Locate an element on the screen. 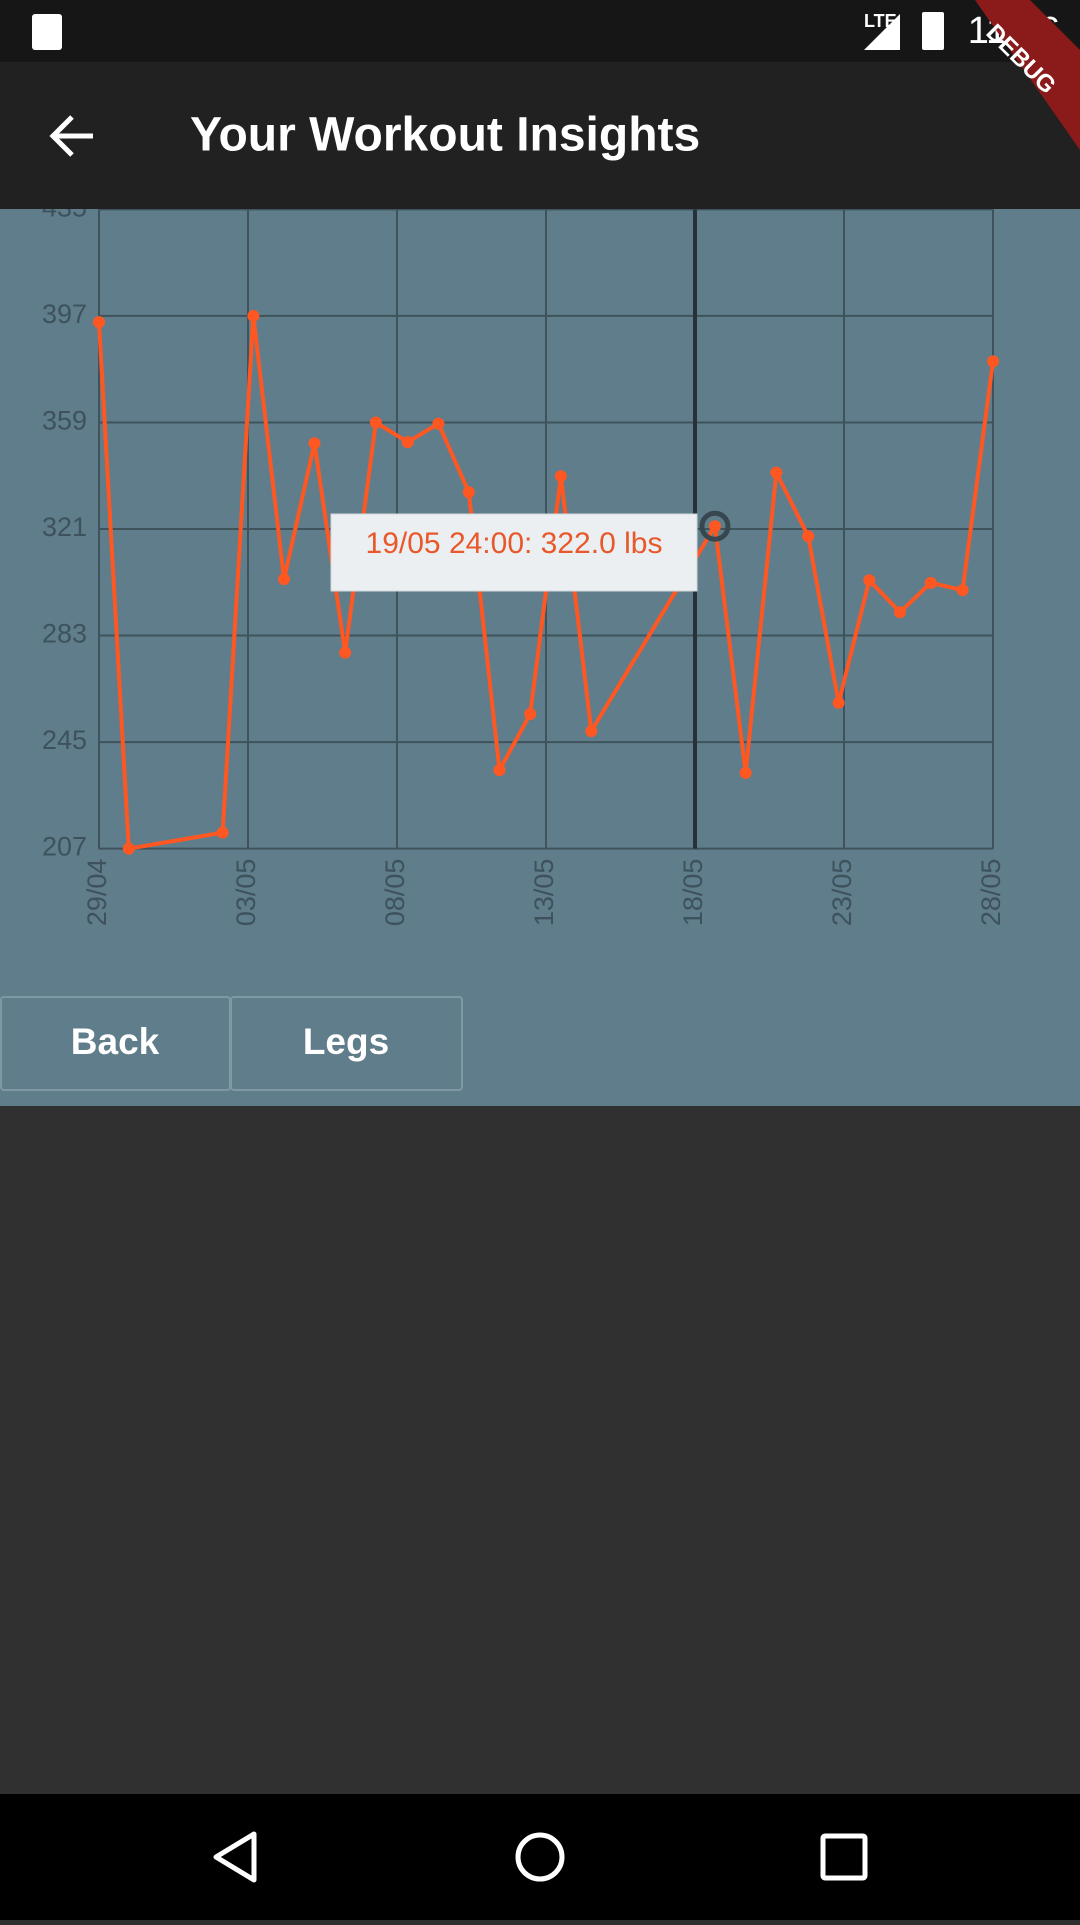  button-label: Back is located at coordinates (115, 1041).